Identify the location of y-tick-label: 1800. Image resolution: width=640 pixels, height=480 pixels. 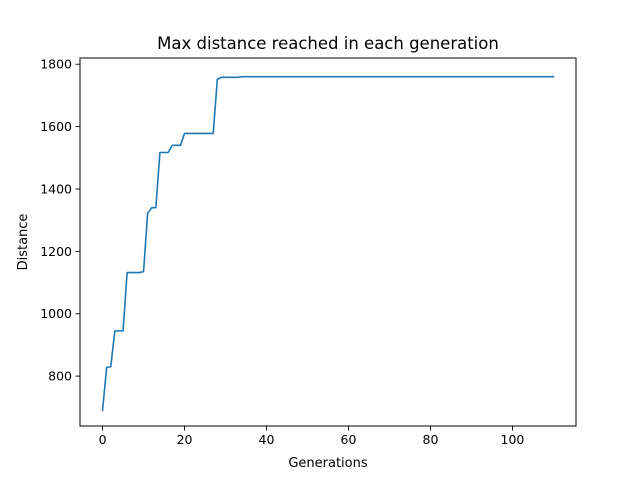
(56, 64).